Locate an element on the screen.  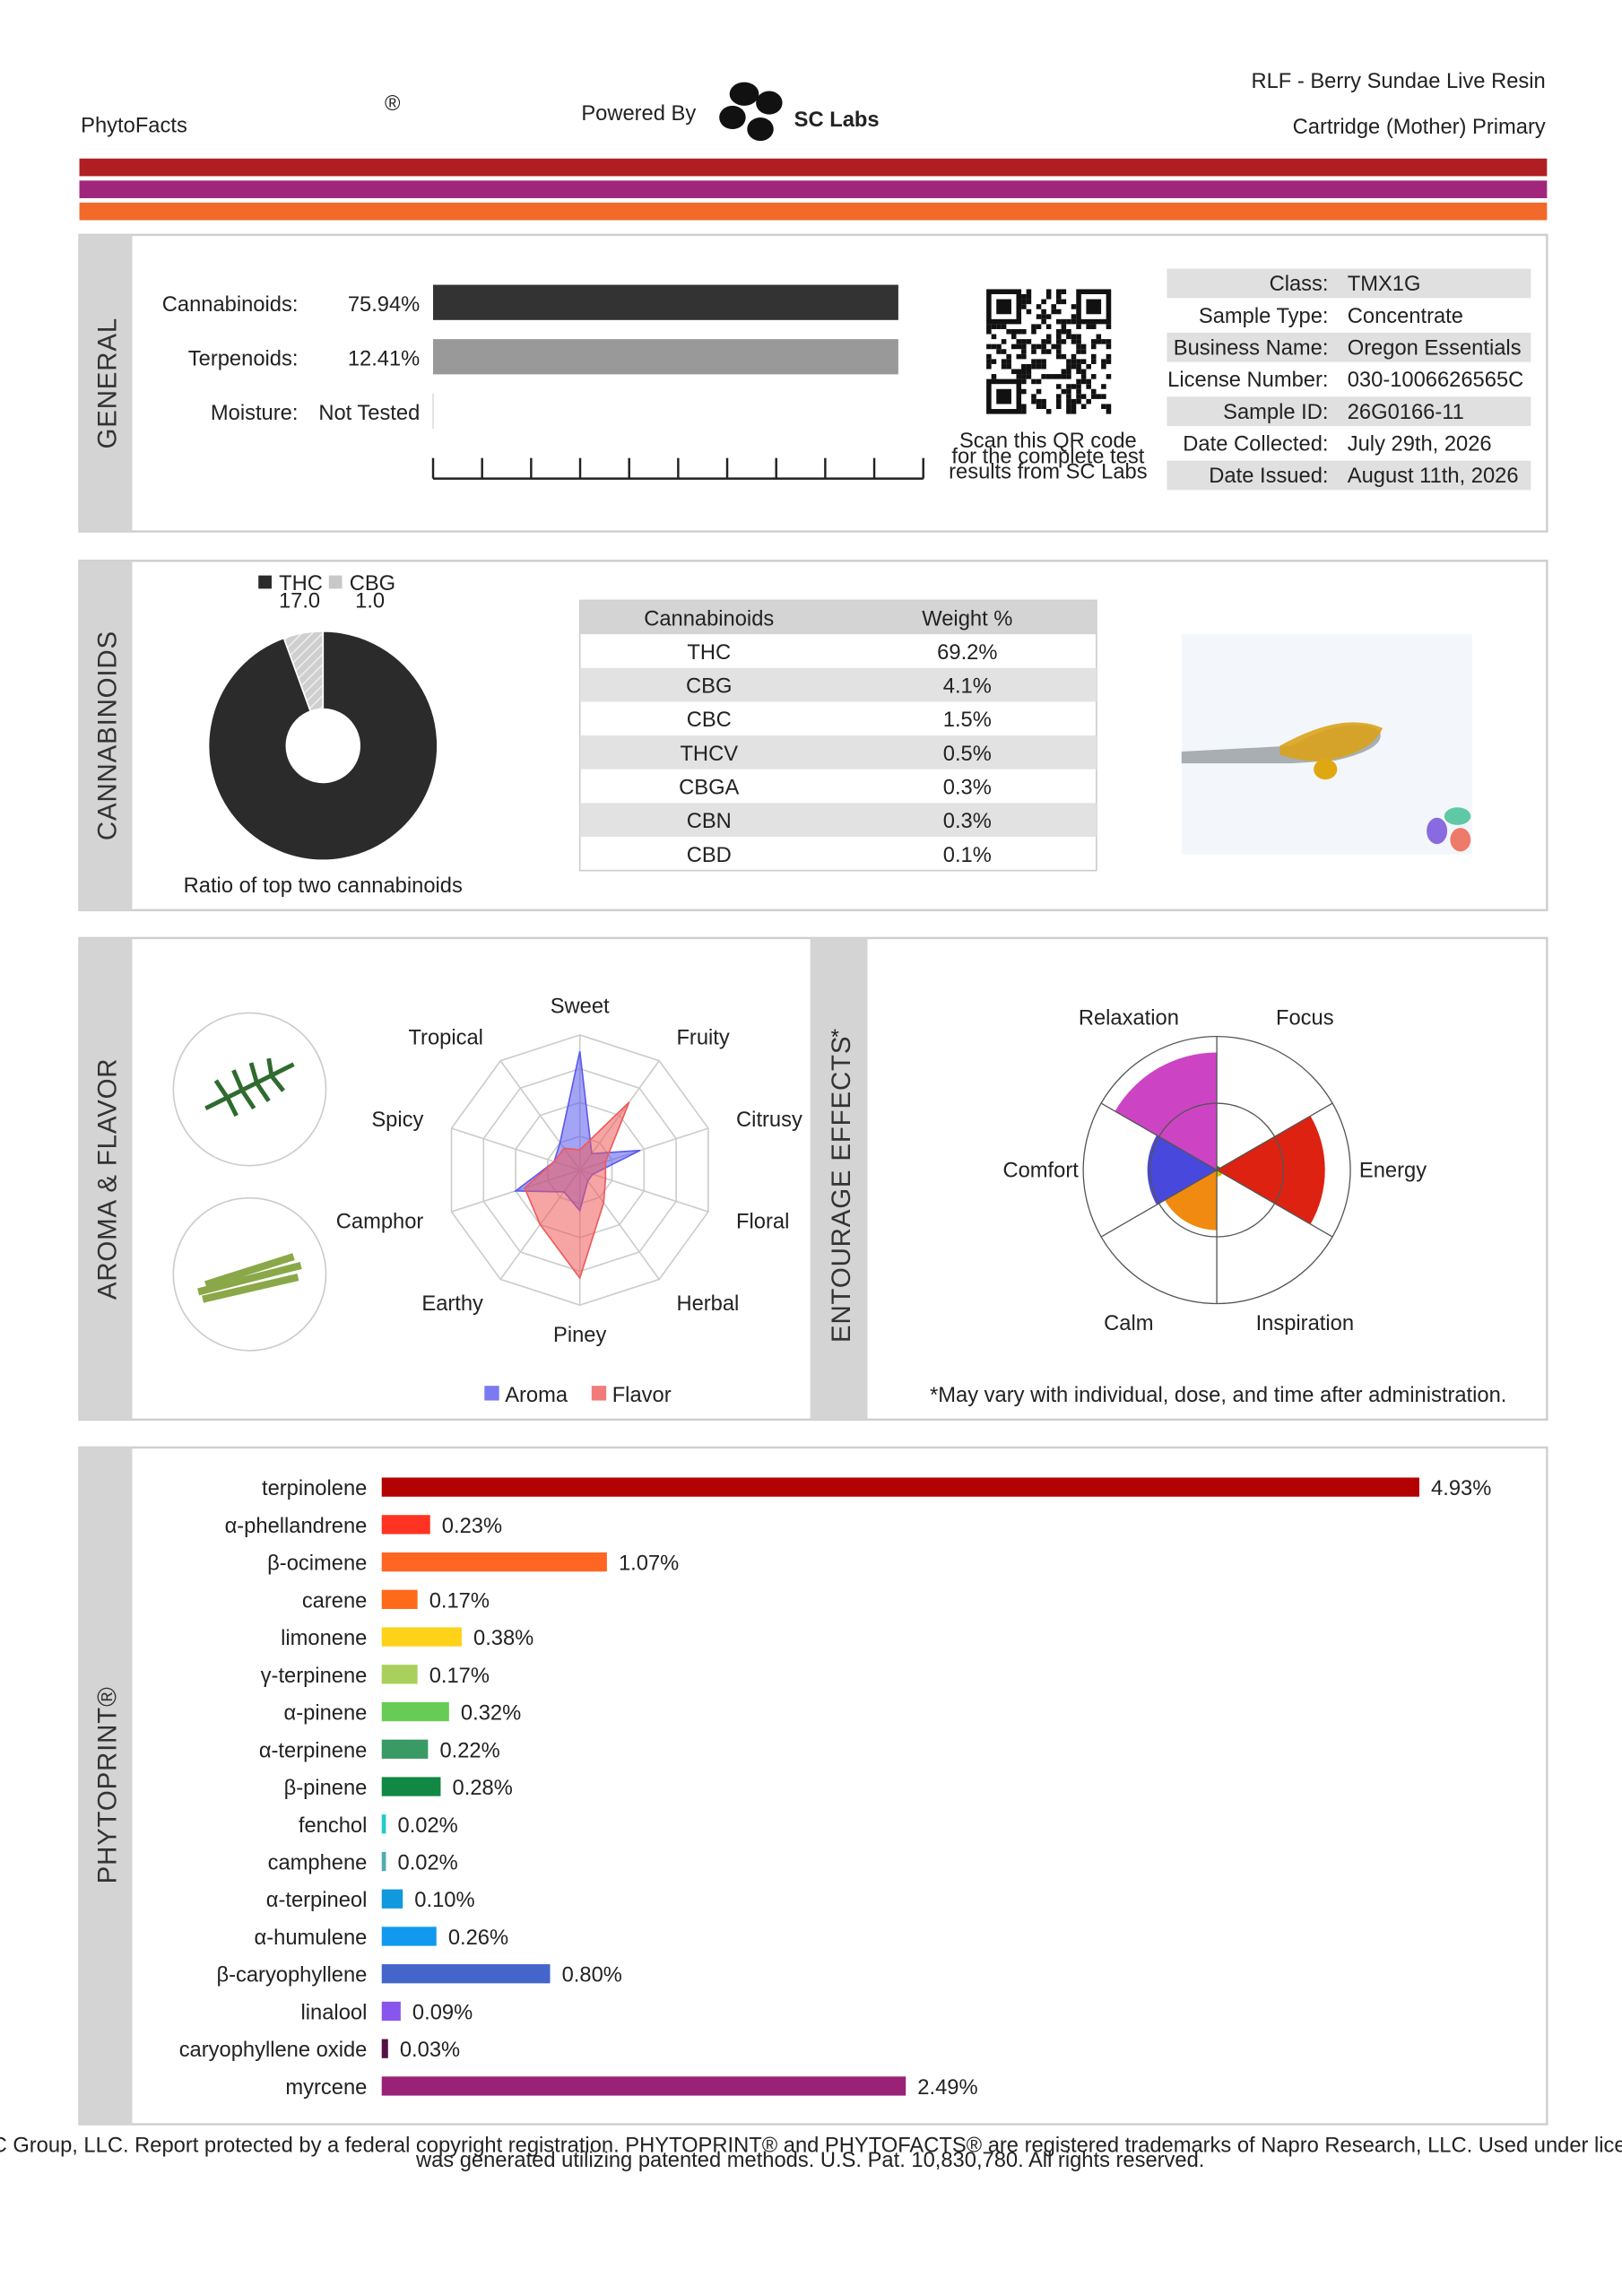
qr-caption: Scan this QR code is located at coordinates (1048, 441).